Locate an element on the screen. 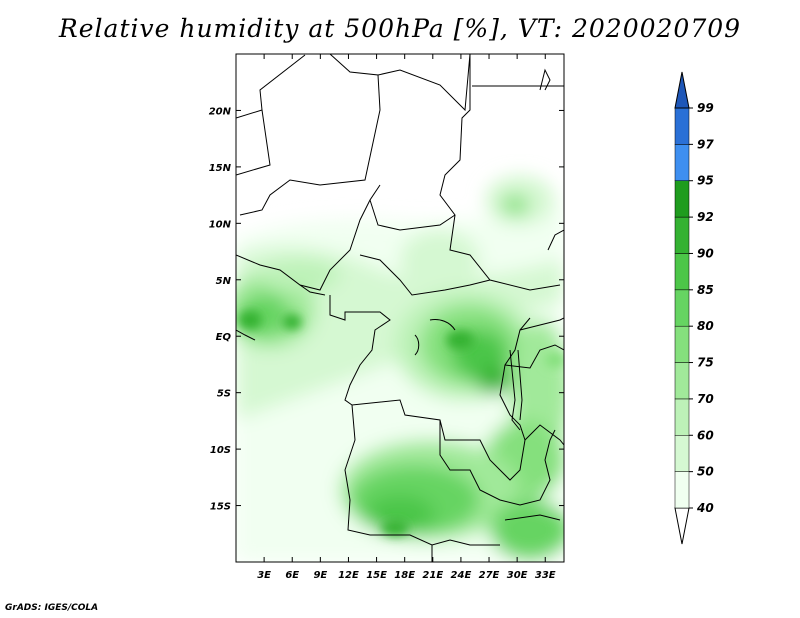 Image resolution: width=800 pixels, height=618 pixels. lon-tick-label: 12E is located at coordinates (348, 575).